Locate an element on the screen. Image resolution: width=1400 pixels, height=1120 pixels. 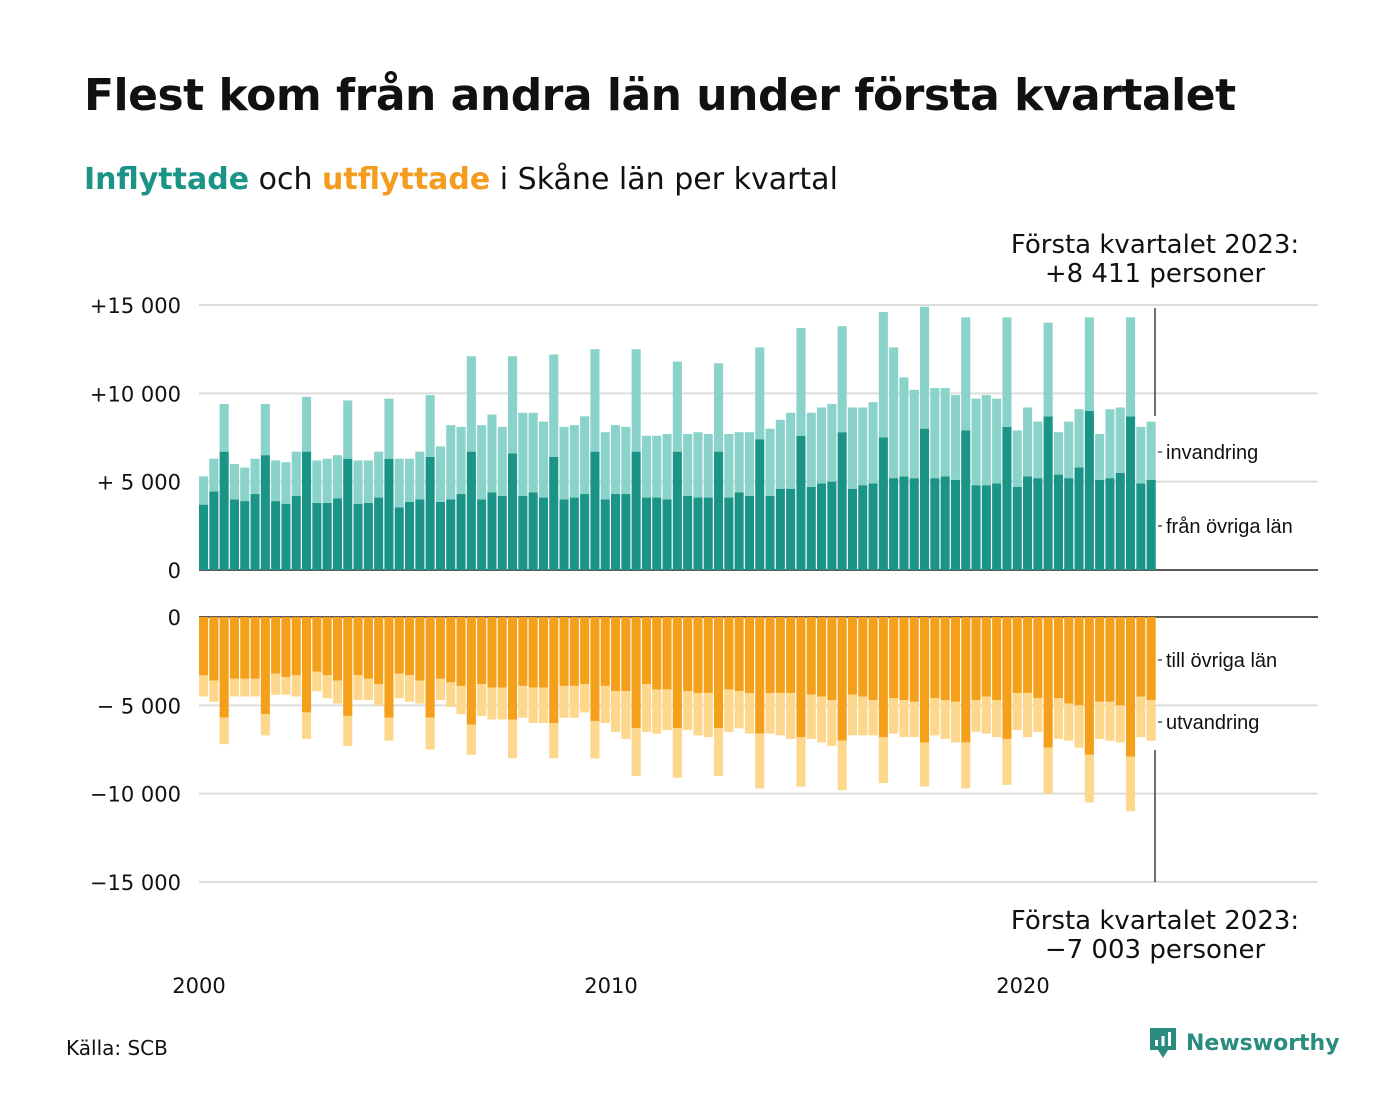
top-y-tick-label: 0 is located at coordinates (174, 571).